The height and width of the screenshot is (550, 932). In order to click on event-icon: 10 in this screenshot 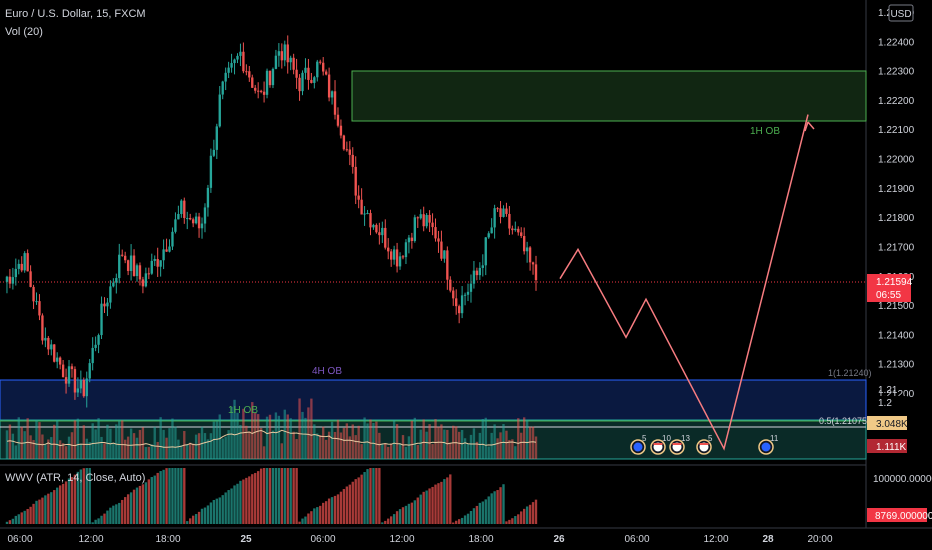, I will do `click(660, 444)`.